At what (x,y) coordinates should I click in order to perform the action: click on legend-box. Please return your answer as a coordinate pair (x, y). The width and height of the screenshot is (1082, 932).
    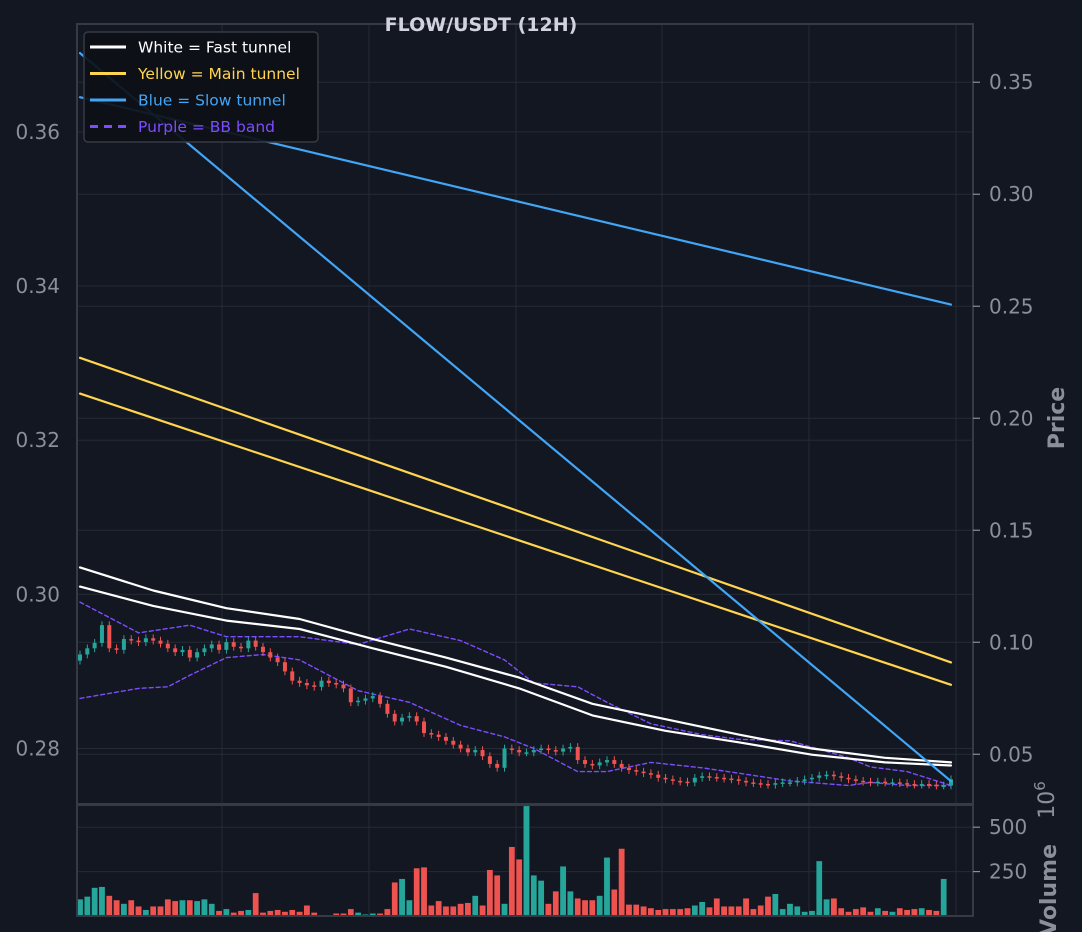
    Looking at the image, I should click on (201, 87).